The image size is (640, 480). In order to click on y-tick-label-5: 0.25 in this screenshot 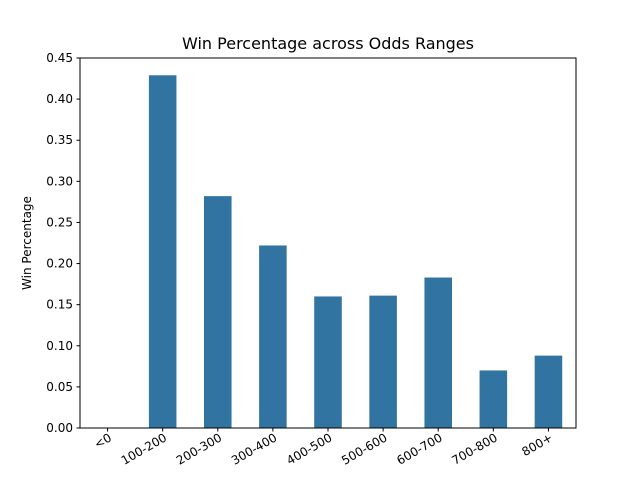, I will do `click(59, 222)`.